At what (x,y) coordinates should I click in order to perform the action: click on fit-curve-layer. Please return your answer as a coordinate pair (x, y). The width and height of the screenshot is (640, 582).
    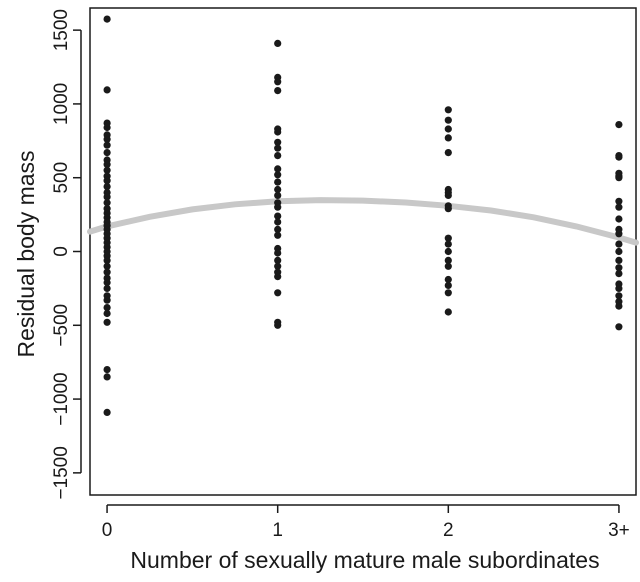
    Looking at the image, I should click on (363, 221).